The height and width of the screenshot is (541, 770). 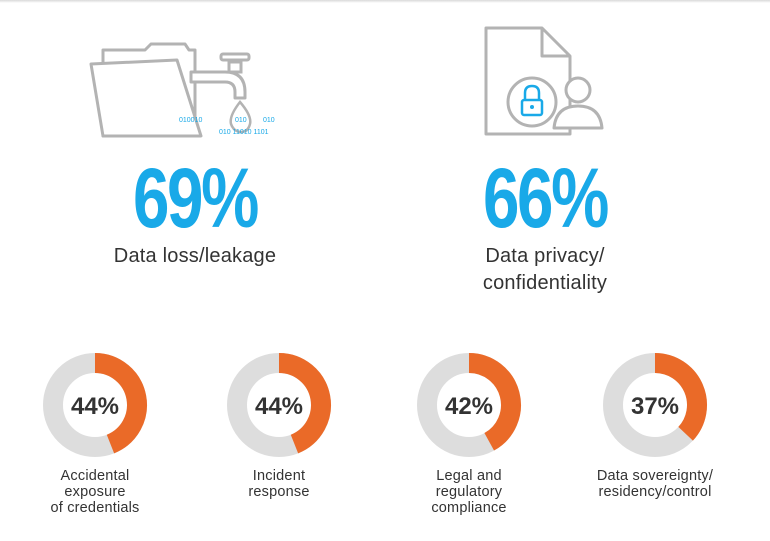 What do you see at coordinates (385, 1) in the screenshot?
I see `top-divider` at bounding box center [385, 1].